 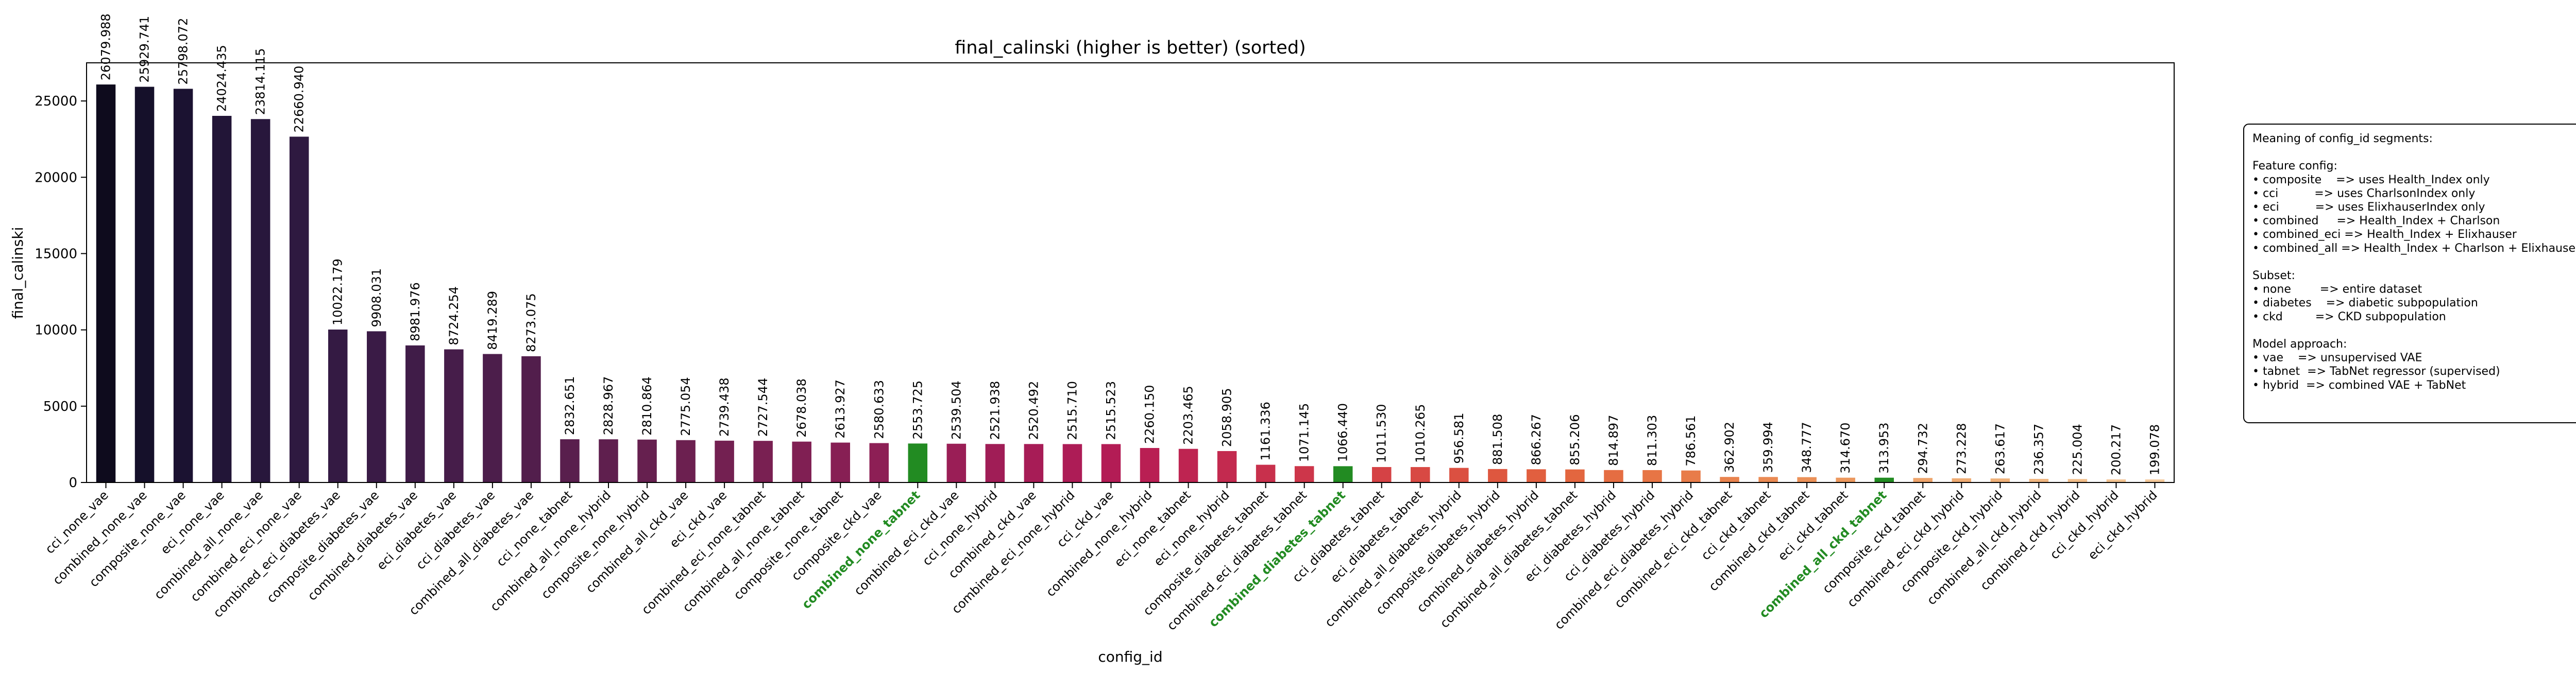 I want to click on value-label: 10022.179, so click(x=338, y=291).